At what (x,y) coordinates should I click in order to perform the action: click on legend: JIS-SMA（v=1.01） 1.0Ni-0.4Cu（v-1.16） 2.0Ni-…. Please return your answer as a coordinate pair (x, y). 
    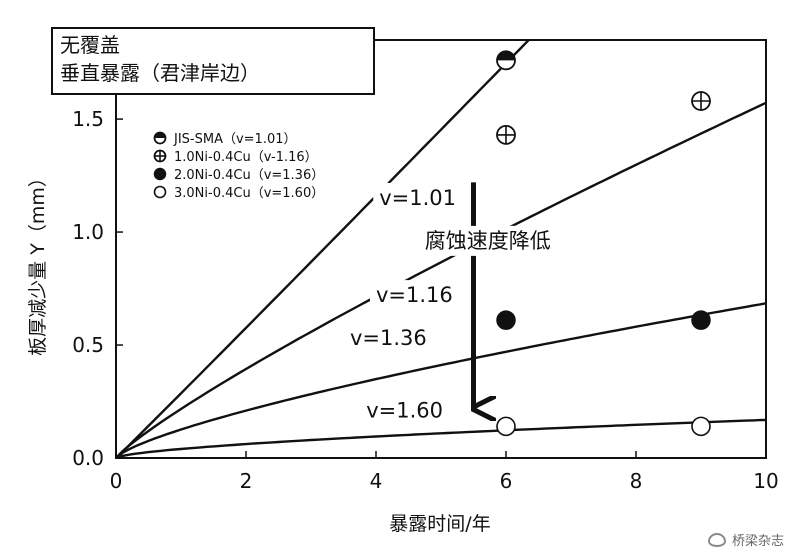
    Looking at the image, I should click on (238, 166).